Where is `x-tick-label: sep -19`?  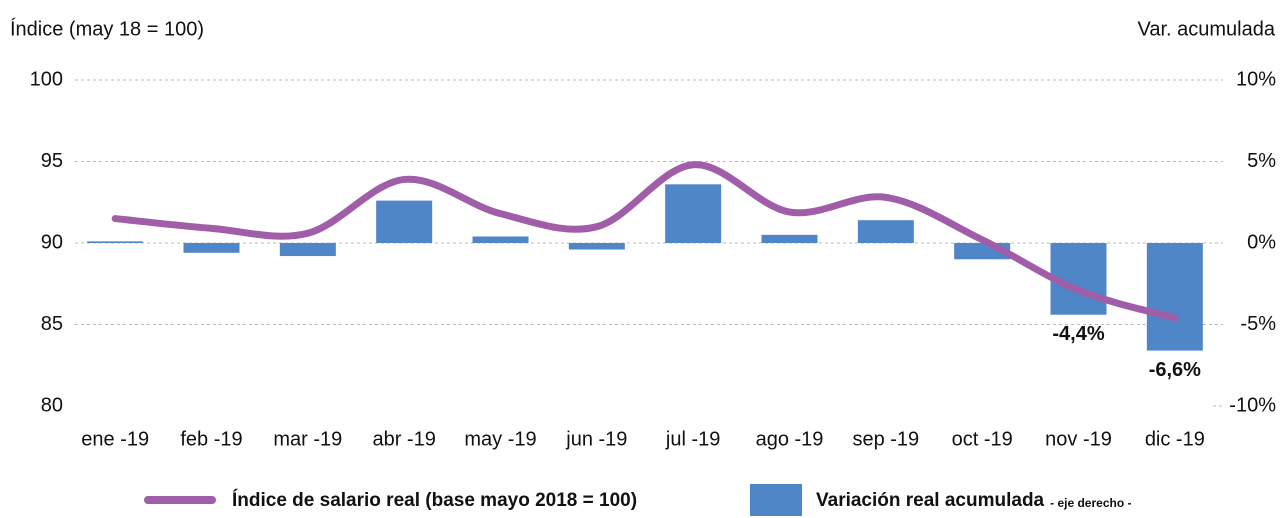 x-tick-label: sep -19 is located at coordinates (885, 439).